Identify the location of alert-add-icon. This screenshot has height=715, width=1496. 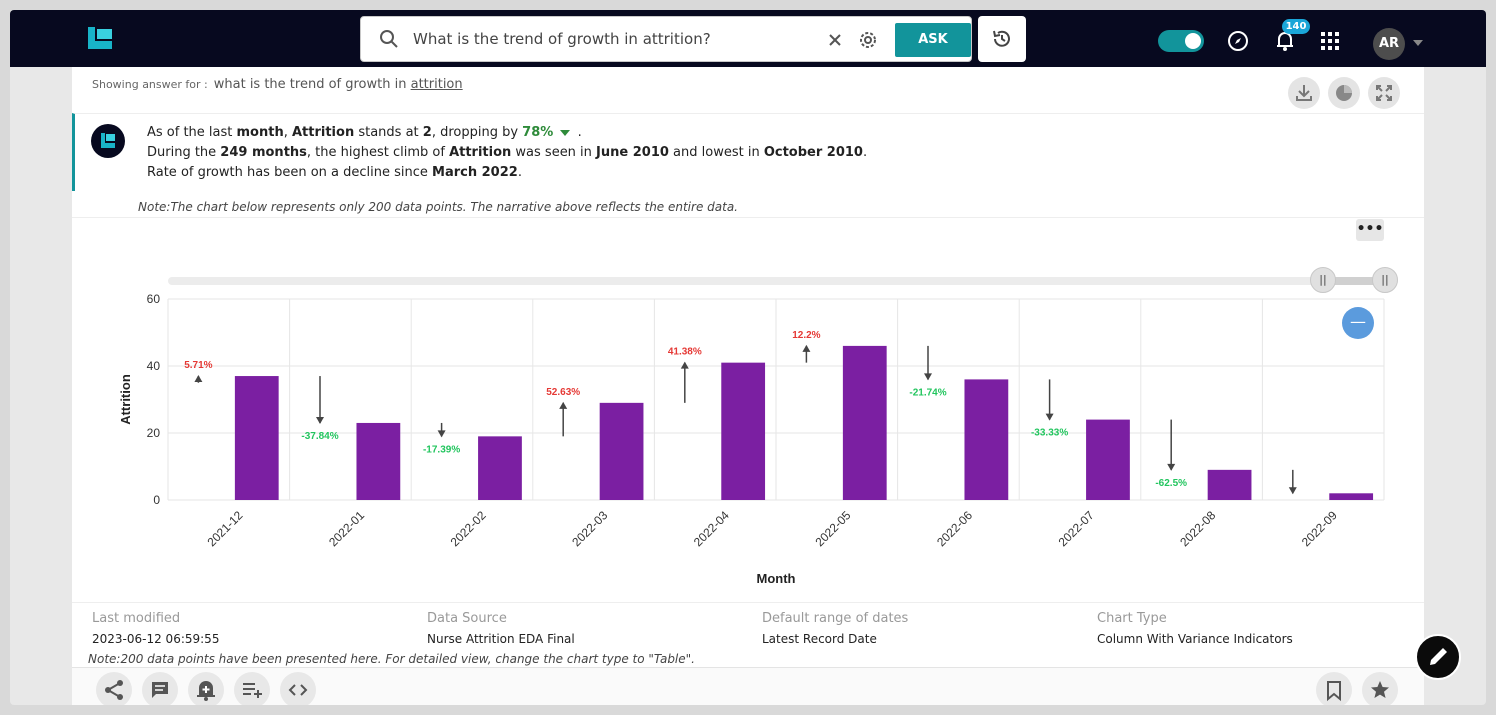
(206, 691).